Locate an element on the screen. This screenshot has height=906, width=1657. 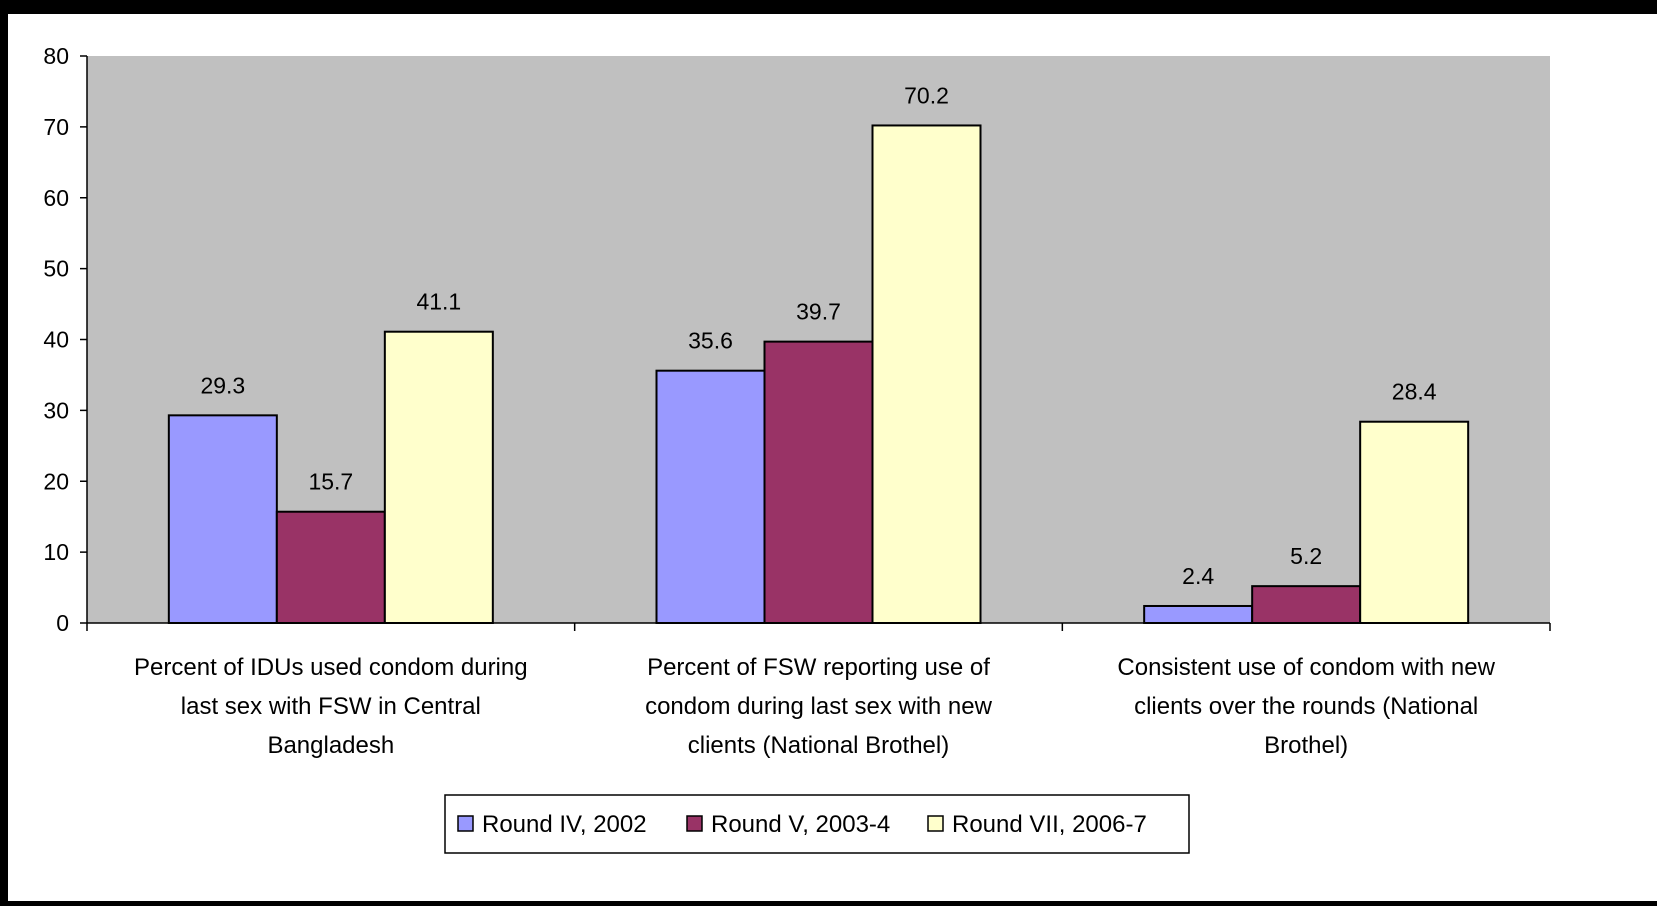
category-label: Percent of FSW reporting use of is located at coordinates (818, 667).